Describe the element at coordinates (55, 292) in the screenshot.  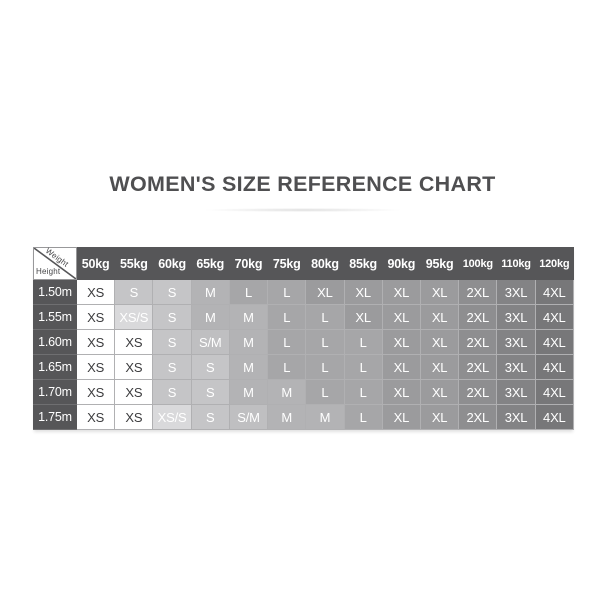
I see `height-label-1-50m: 1.50m` at that location.